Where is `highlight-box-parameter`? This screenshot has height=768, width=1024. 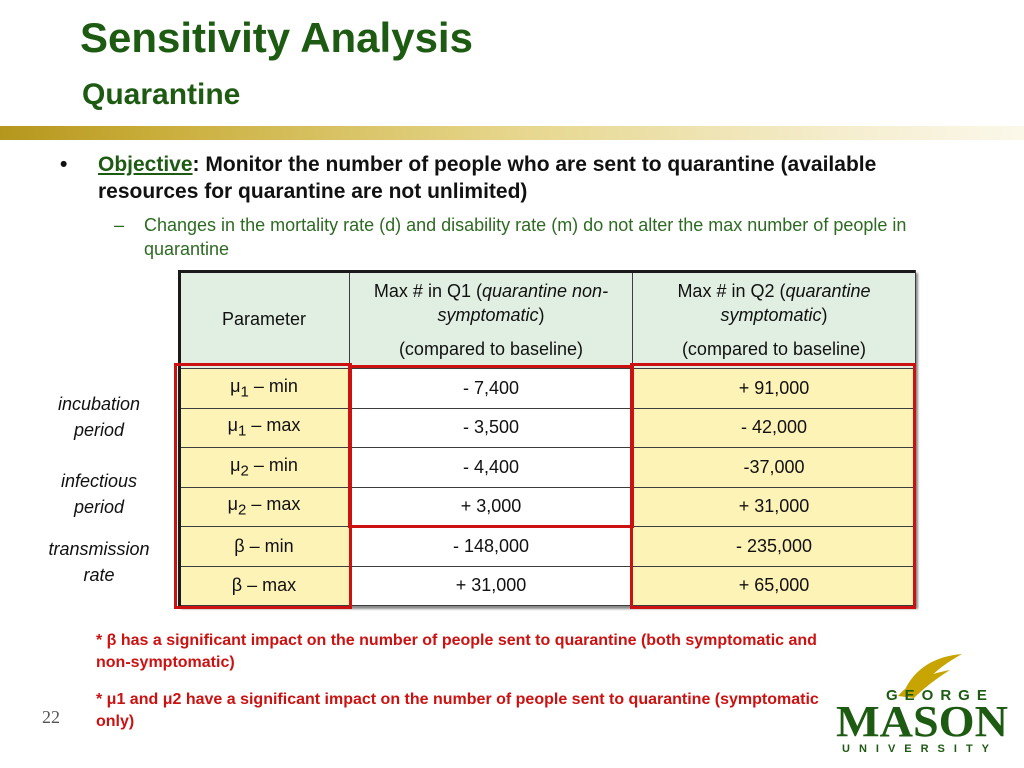 highlight-box-parameter is located at coordinates (263, 486).